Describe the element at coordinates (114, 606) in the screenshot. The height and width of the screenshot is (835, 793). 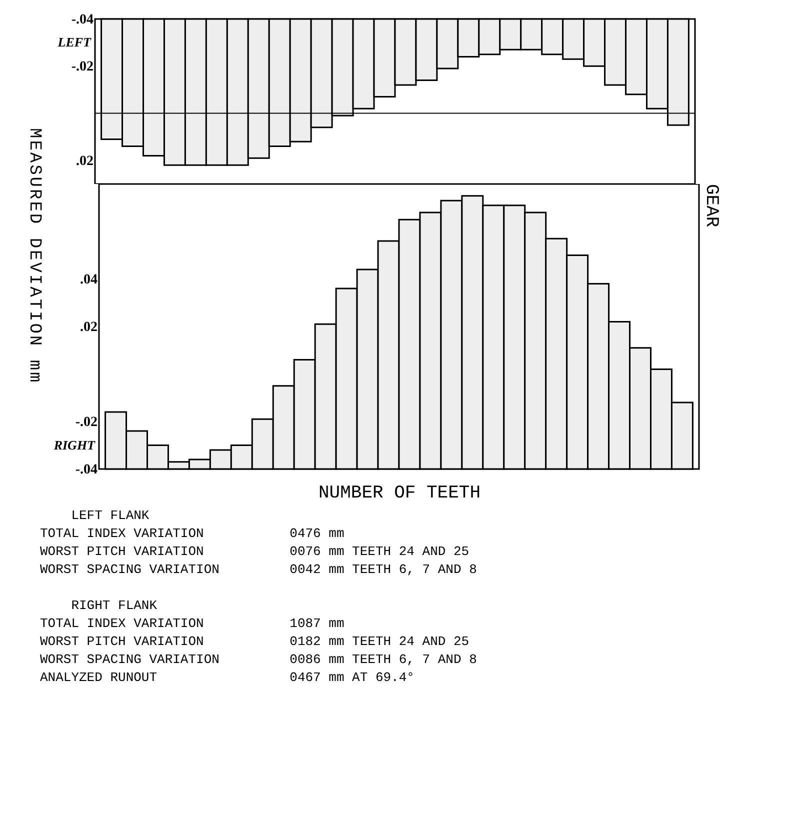
I see `text: RIGHT FLANK` at that location.